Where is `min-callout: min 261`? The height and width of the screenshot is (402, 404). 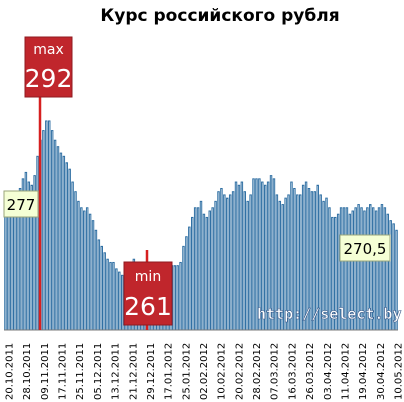
min-callout: min 261 is located at coordinates (148, 293).